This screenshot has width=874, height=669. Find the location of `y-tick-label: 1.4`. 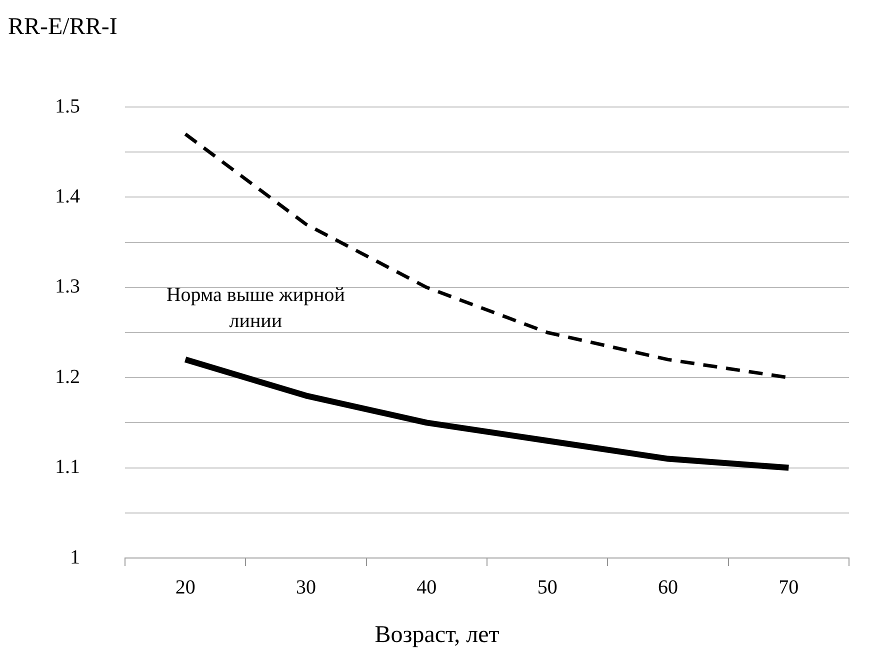

y-tick-label: 1.4 is located at coordinates (67, 196).